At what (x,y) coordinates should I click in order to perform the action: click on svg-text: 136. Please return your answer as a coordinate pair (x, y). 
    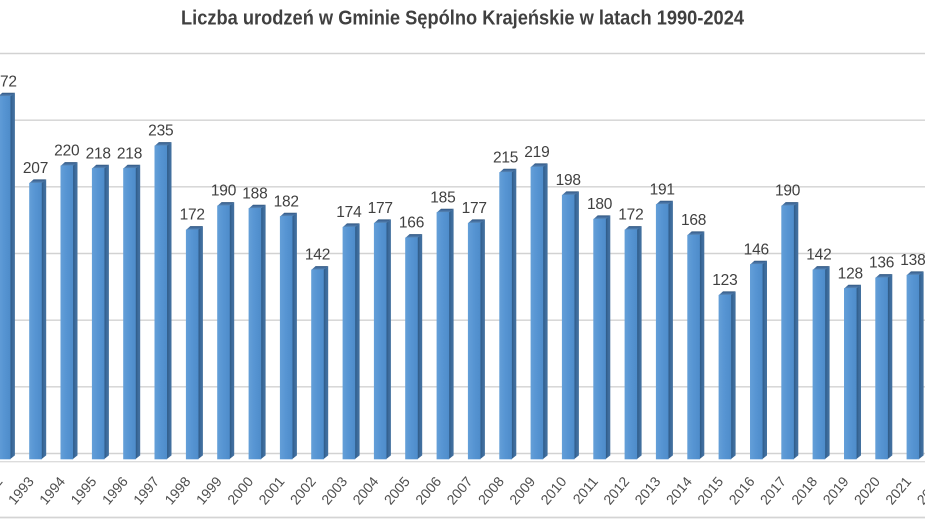
    Looking at the image, I should click on (881, 263).